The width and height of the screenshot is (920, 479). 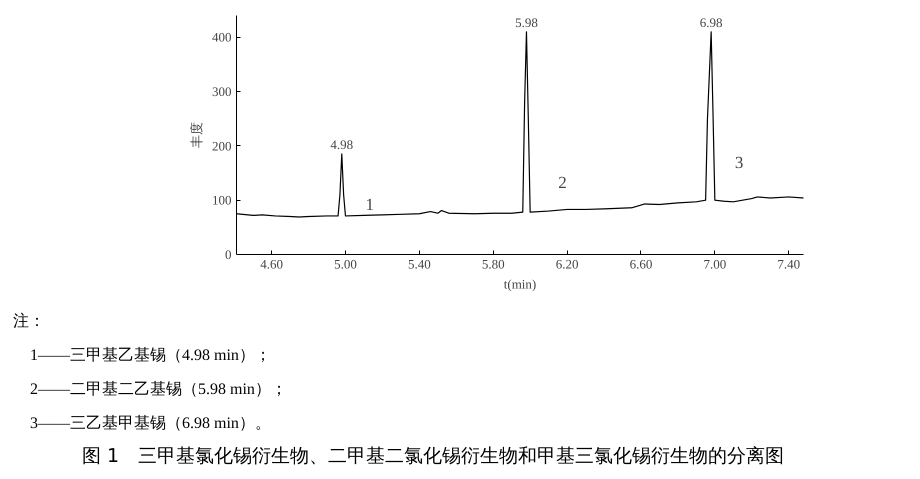 I want to click on annotation: 5.98, so click(x=526, y=22).